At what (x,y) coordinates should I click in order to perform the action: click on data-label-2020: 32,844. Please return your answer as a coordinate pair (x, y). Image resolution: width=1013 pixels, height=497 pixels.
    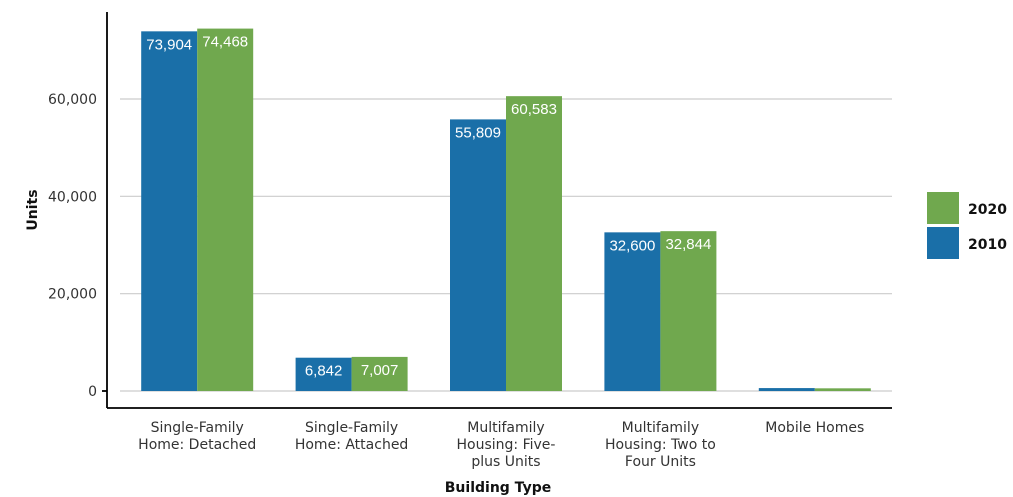
    Looking at the image, I should click on (688, 244).